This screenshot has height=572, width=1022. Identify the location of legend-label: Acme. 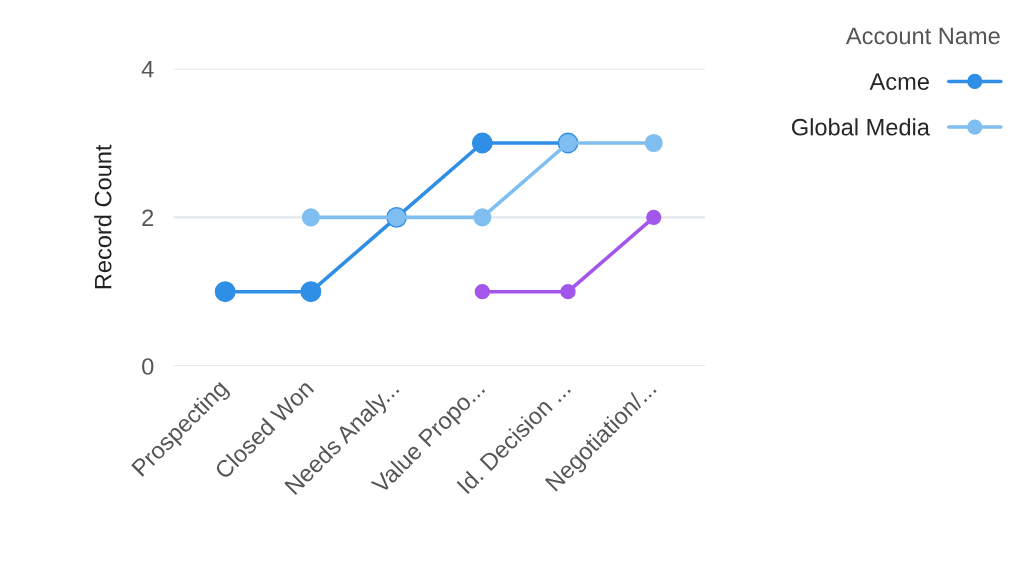
(899, 81).